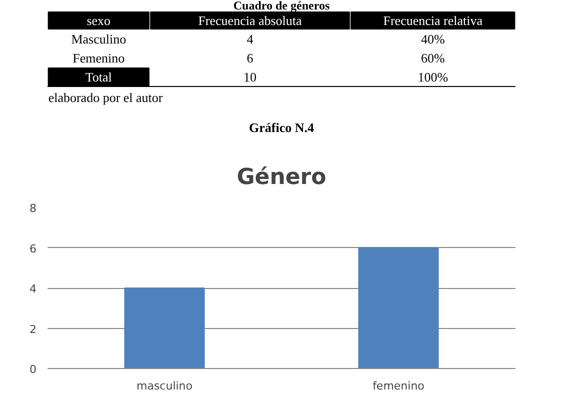 This screenshot has height=400, width=572. I want to click on y-tick-label: 8, so click(33, 208).